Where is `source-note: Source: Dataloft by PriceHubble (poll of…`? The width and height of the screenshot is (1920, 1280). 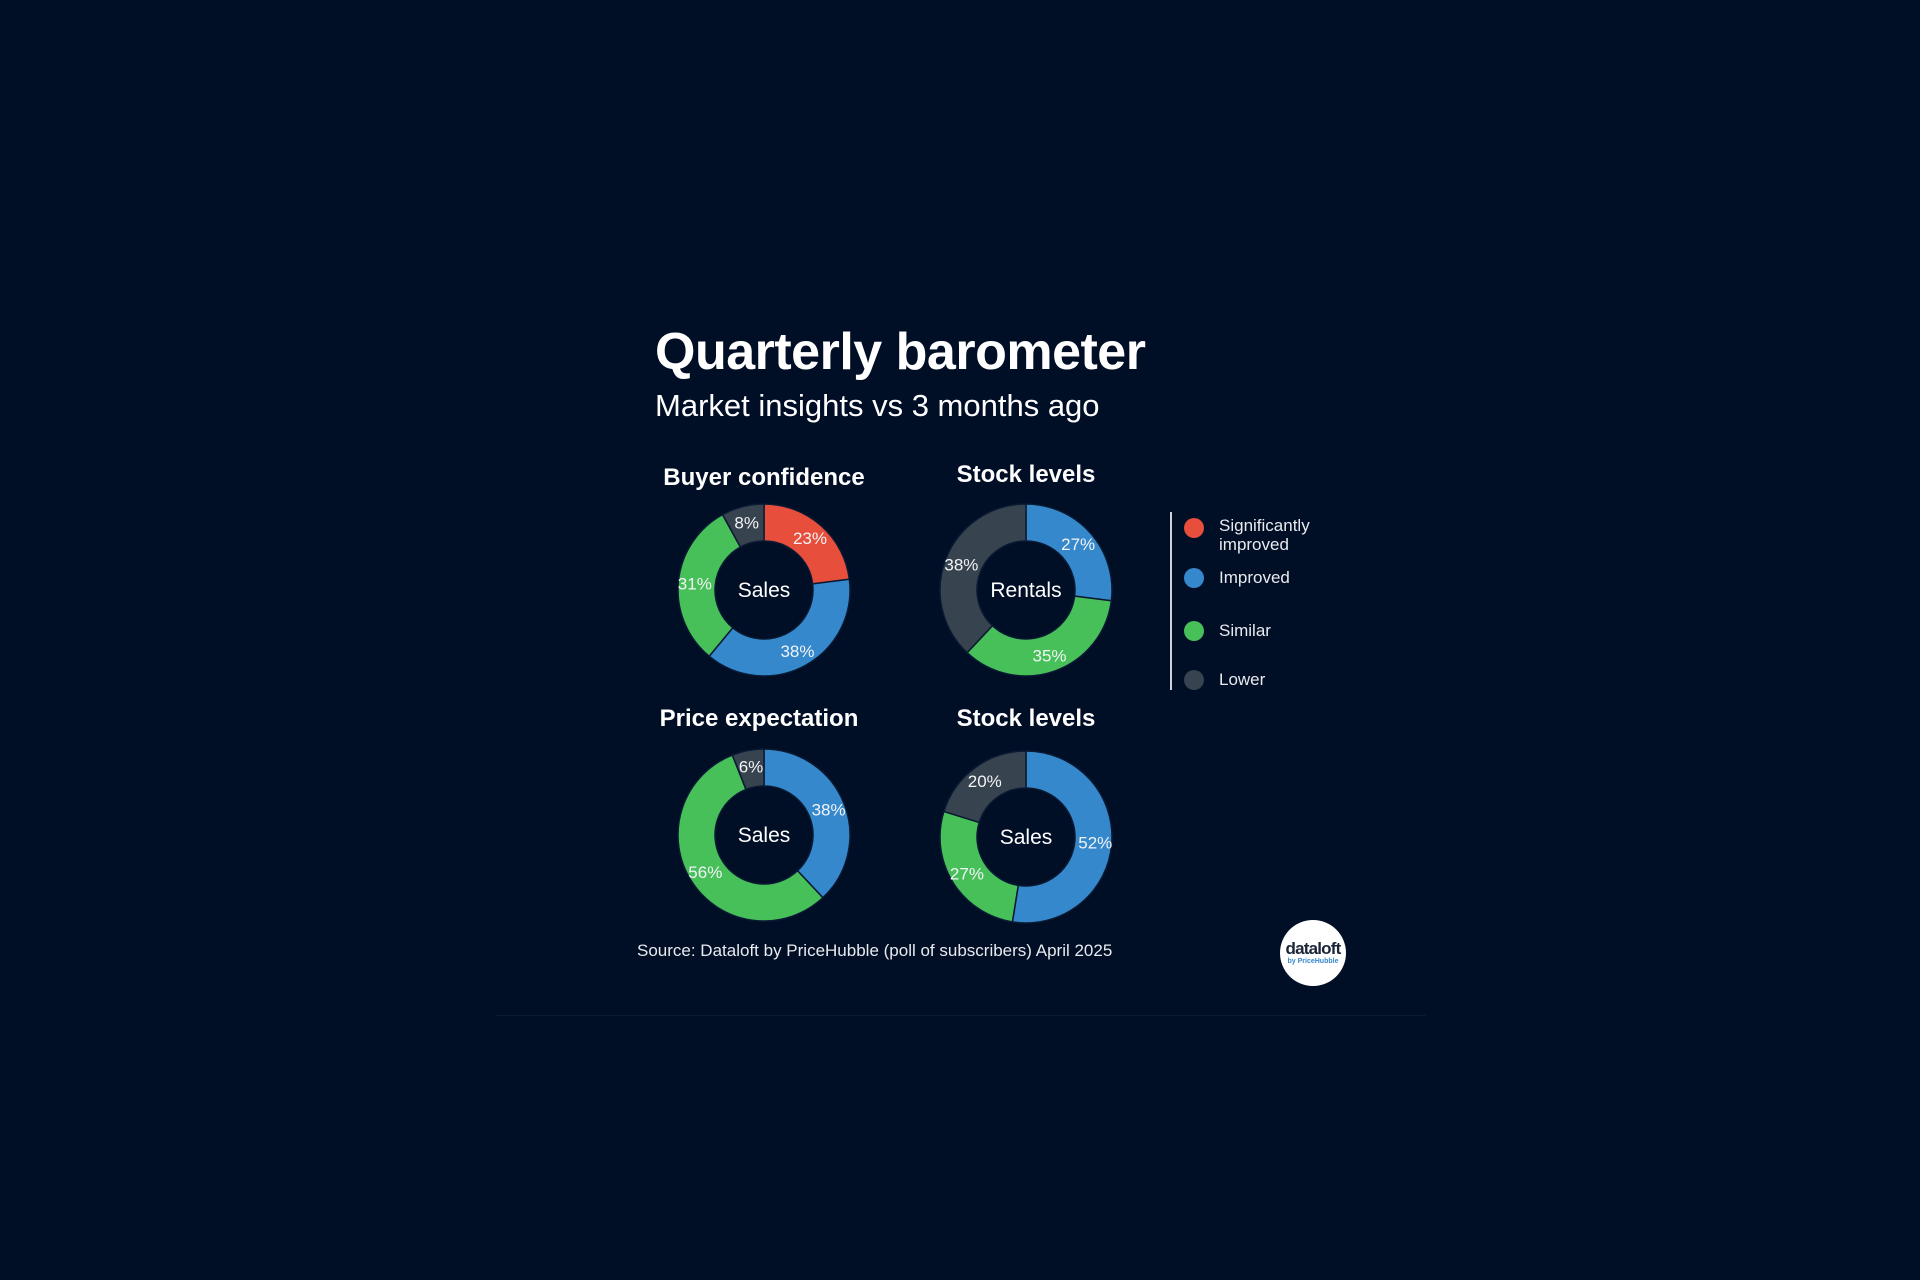
source-note: Source: Dataloft by PriceHubble (poll of… is located at coordinates (875, 950).